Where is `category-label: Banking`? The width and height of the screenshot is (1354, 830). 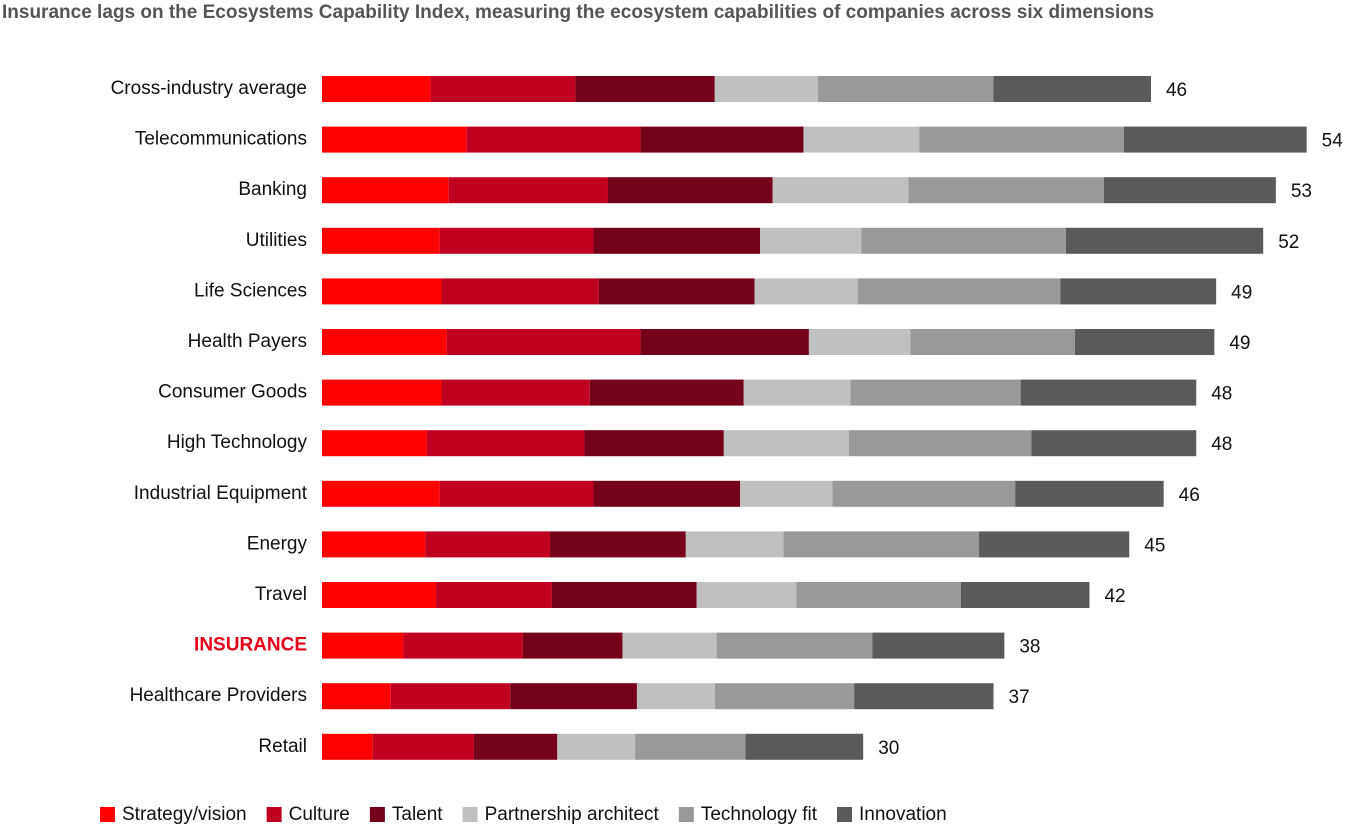 category-label: Banking is located at coordinates (272, 189).